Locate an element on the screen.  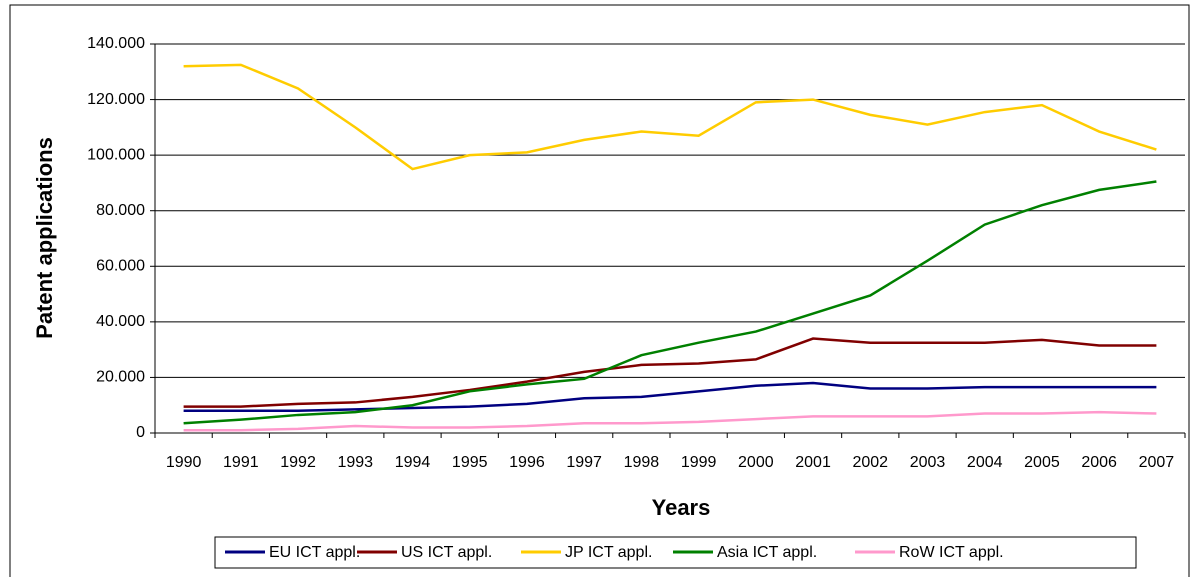
x-tick-label: 2007 is located at coordinates (1157, 462).